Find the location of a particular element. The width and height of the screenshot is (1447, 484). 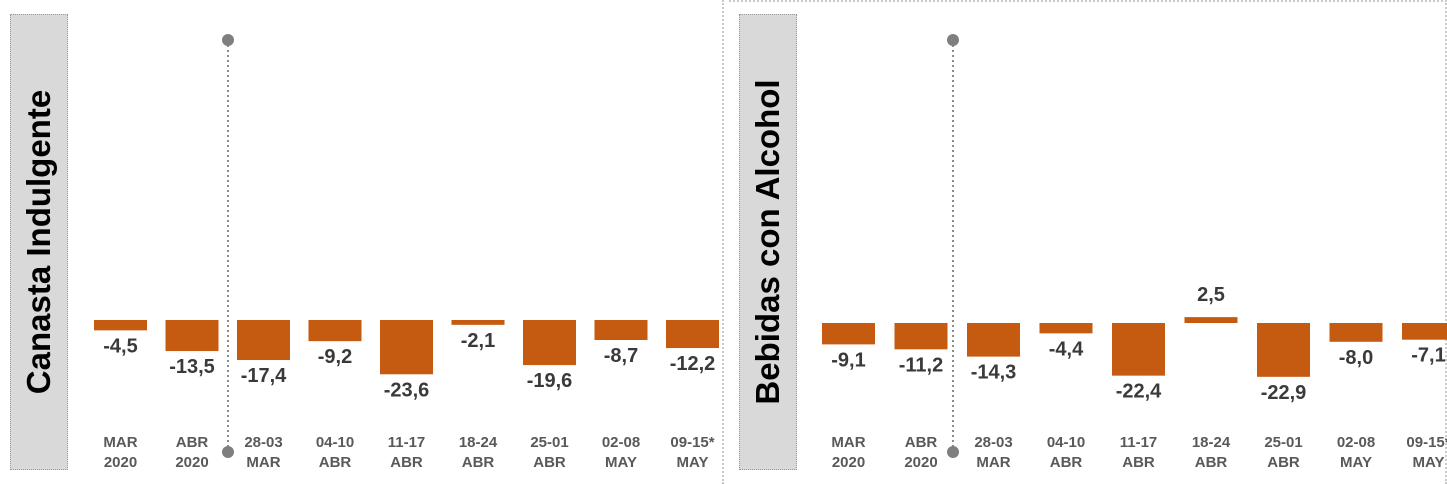

data-label: -14,3 is located at coordinates (994, 373).